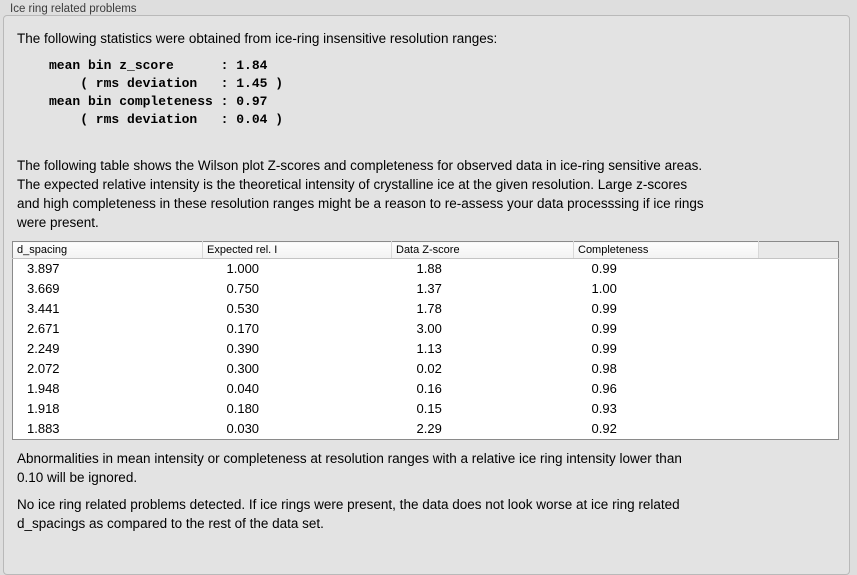  What do you see at coordinates (243, 308) in the screenshot?
I see `table-cell: 0.530` at bounding box center [243, 308].